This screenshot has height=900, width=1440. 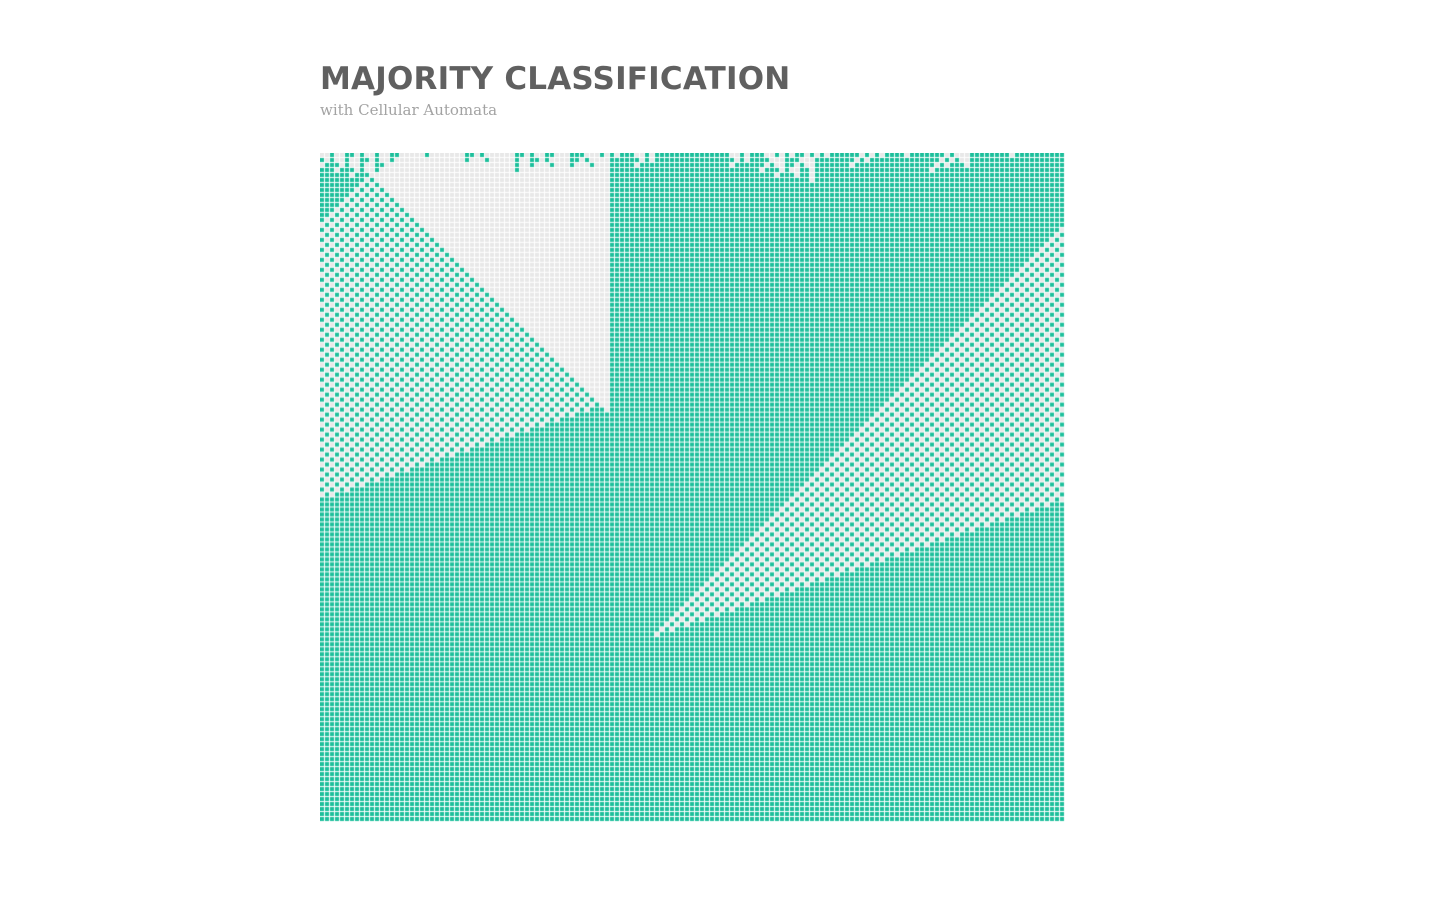 I want to click on page-subtitle: with Cellular Automata, so click(x=409, y=110).